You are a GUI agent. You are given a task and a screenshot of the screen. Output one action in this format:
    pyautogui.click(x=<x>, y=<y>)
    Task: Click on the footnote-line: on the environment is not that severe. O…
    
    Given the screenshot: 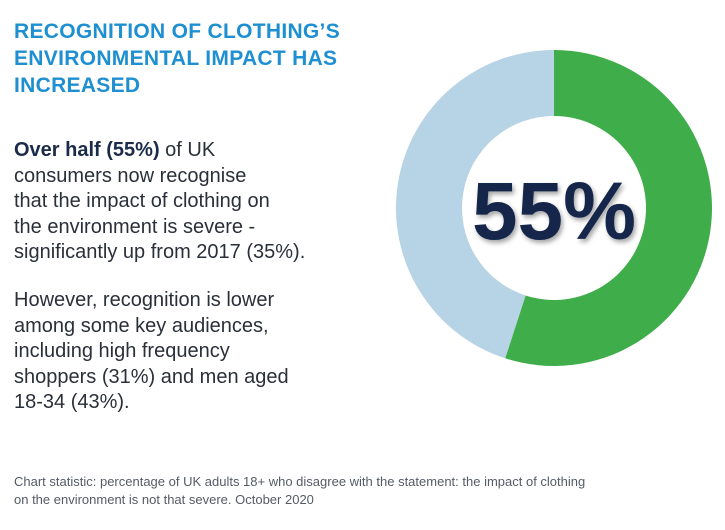 What is the action you would take?
    pyautogui.click(x=164, y=499)
    